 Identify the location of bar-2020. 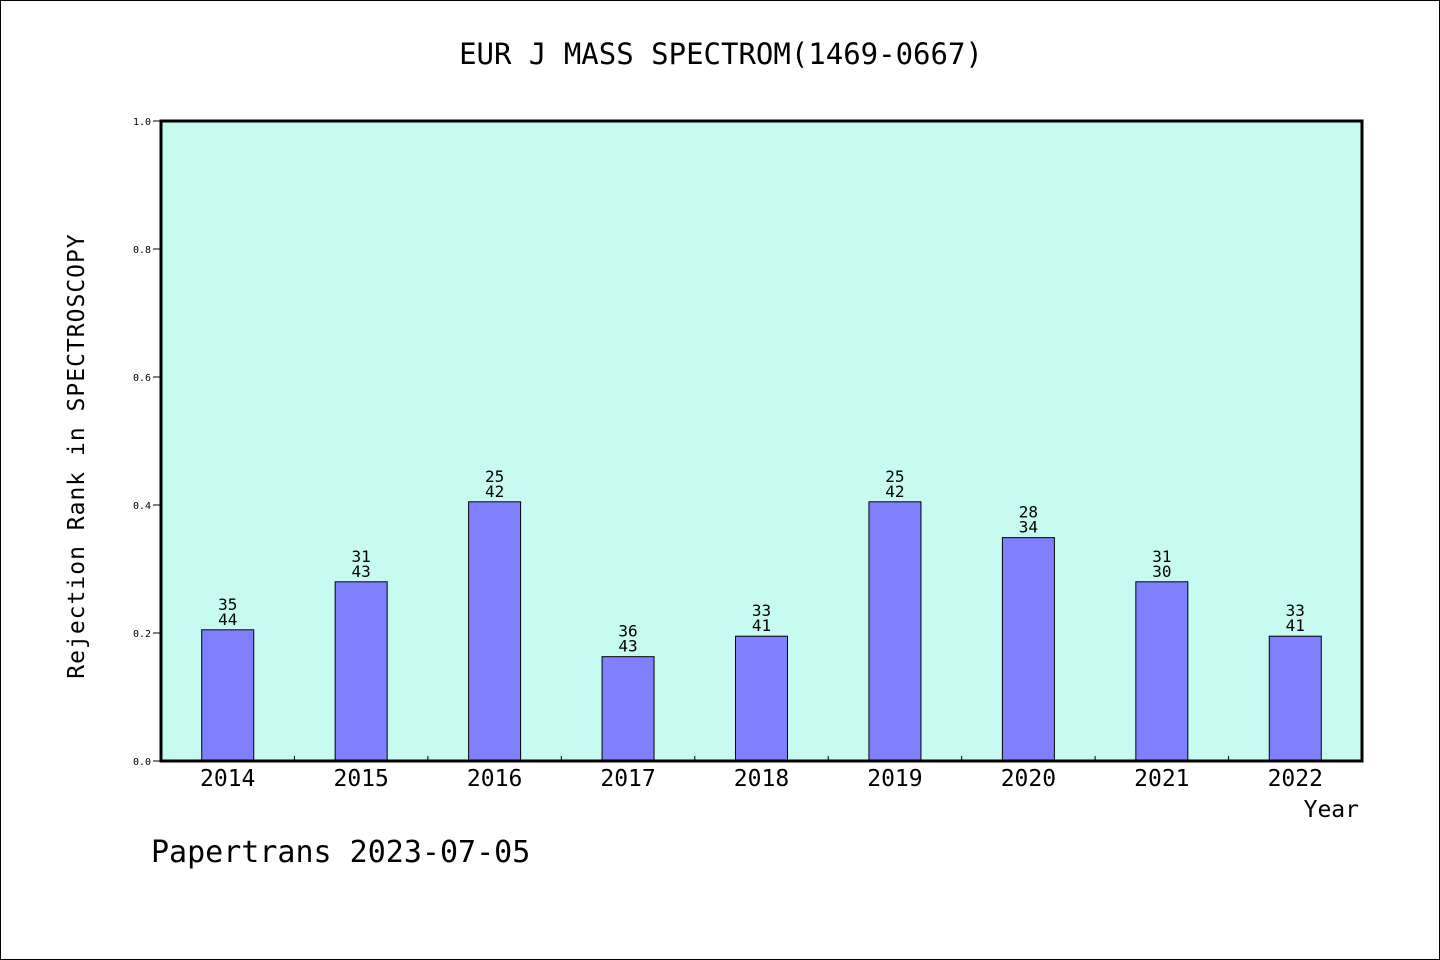
(1028, 649).